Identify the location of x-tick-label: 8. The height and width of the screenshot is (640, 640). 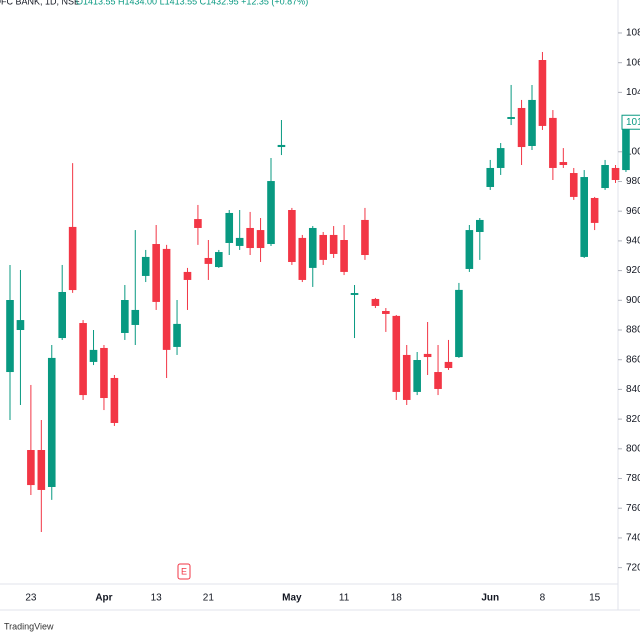
(543, 598).